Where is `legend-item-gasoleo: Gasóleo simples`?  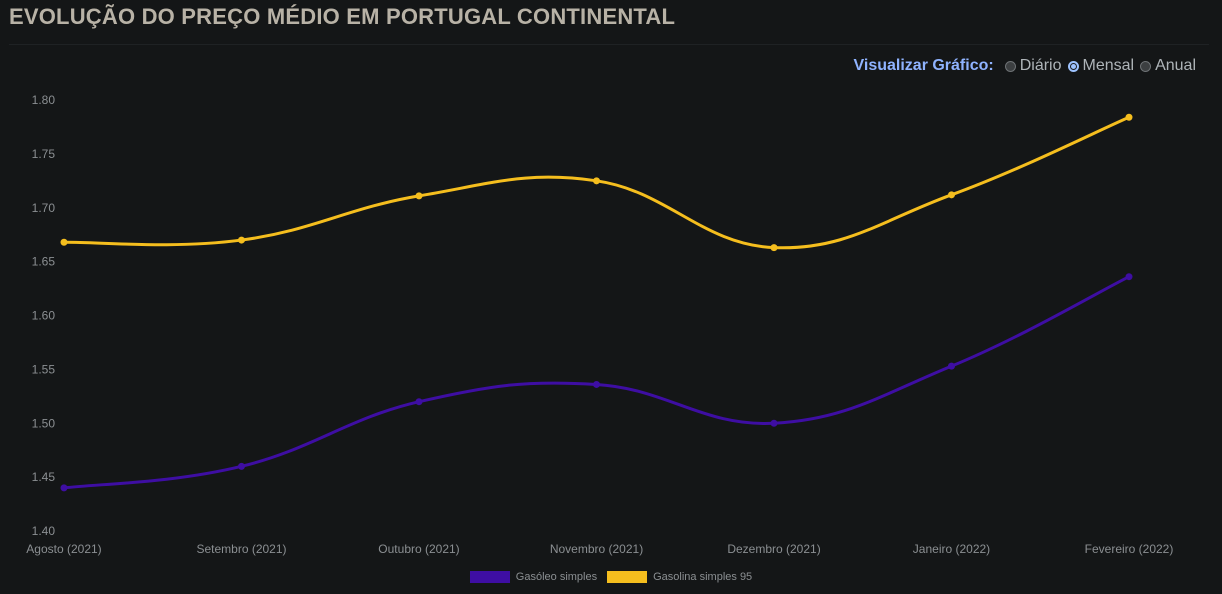
legend-item-gasoleo: Gasóleo simples is located at coordinates (533, 577).